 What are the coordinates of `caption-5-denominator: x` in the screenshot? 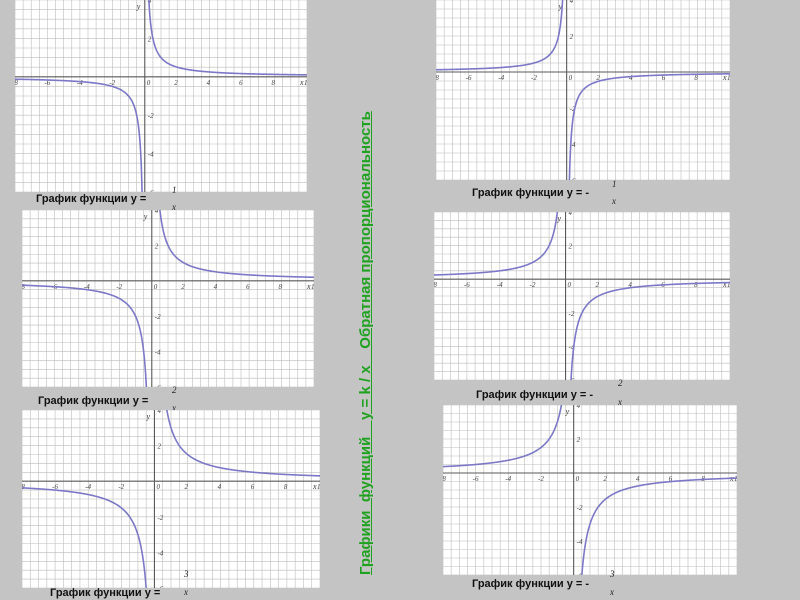 It's located at (620, 402).